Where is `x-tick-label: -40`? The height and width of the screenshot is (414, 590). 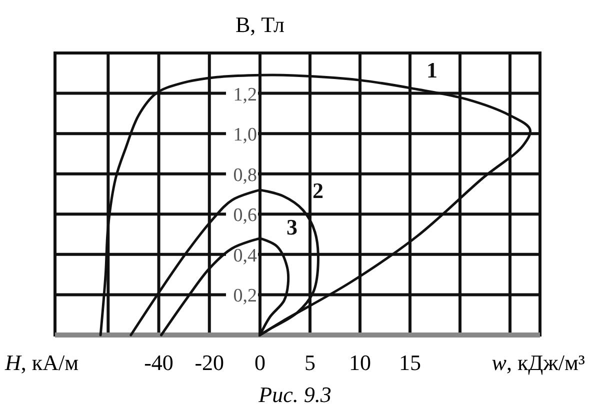
x-tick-label: -40 is located at coordinates (159, 362).